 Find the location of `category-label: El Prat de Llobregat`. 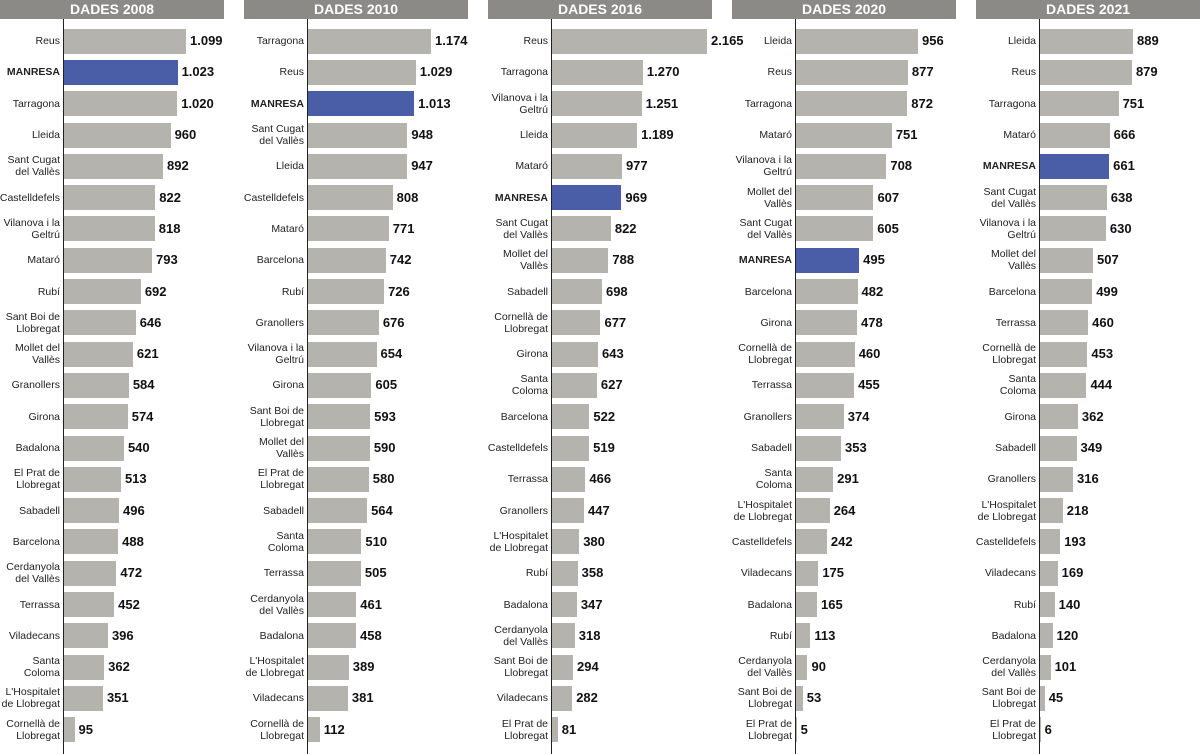

category-label: El Prat de Llobregat is located at coordinates (768, 729).